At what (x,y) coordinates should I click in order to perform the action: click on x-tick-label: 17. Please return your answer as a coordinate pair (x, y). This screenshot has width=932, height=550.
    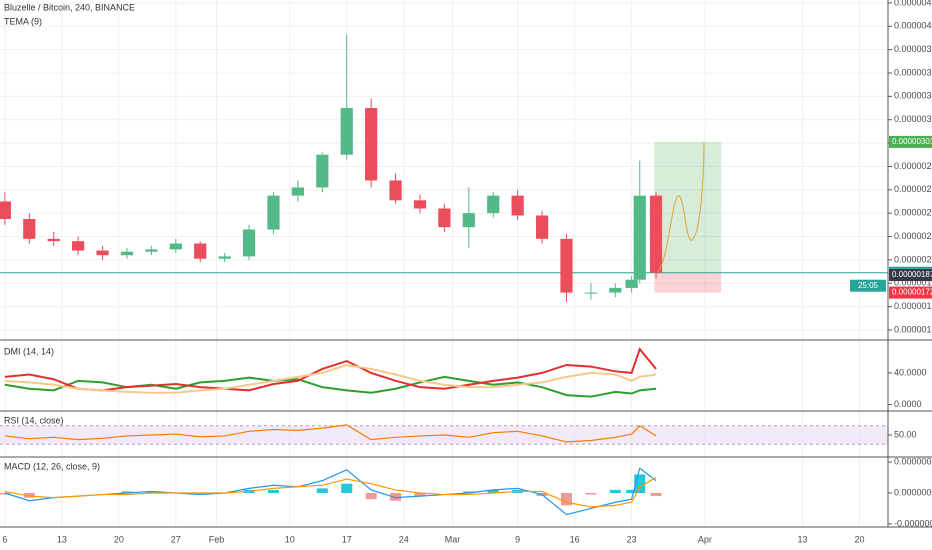
    Looking at the image, I should click on (347, 539).